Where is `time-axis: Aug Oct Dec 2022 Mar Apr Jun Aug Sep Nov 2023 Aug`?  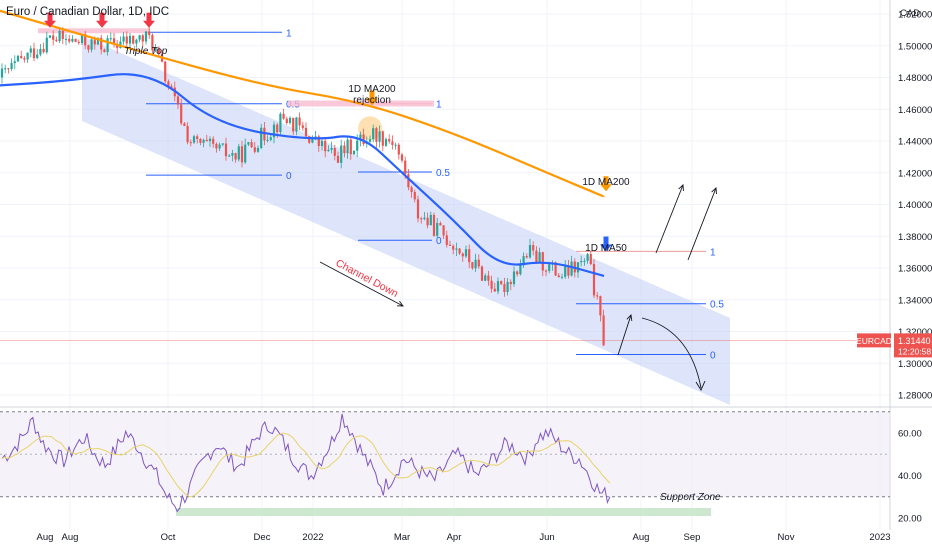 time-axis: Aug Oct Dec 2022 Mar Apr Jun Aug Sep Nov 2023 Aug is located at coordinates (464, 537).